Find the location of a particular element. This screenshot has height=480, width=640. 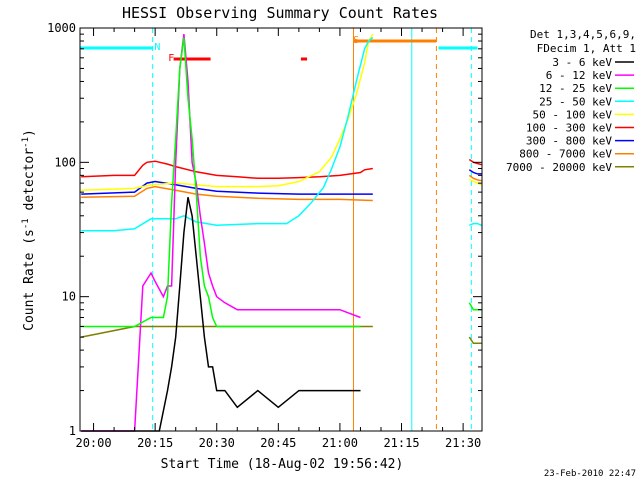

x-tick-label: 20:45 is located at coordinates (278, 443).